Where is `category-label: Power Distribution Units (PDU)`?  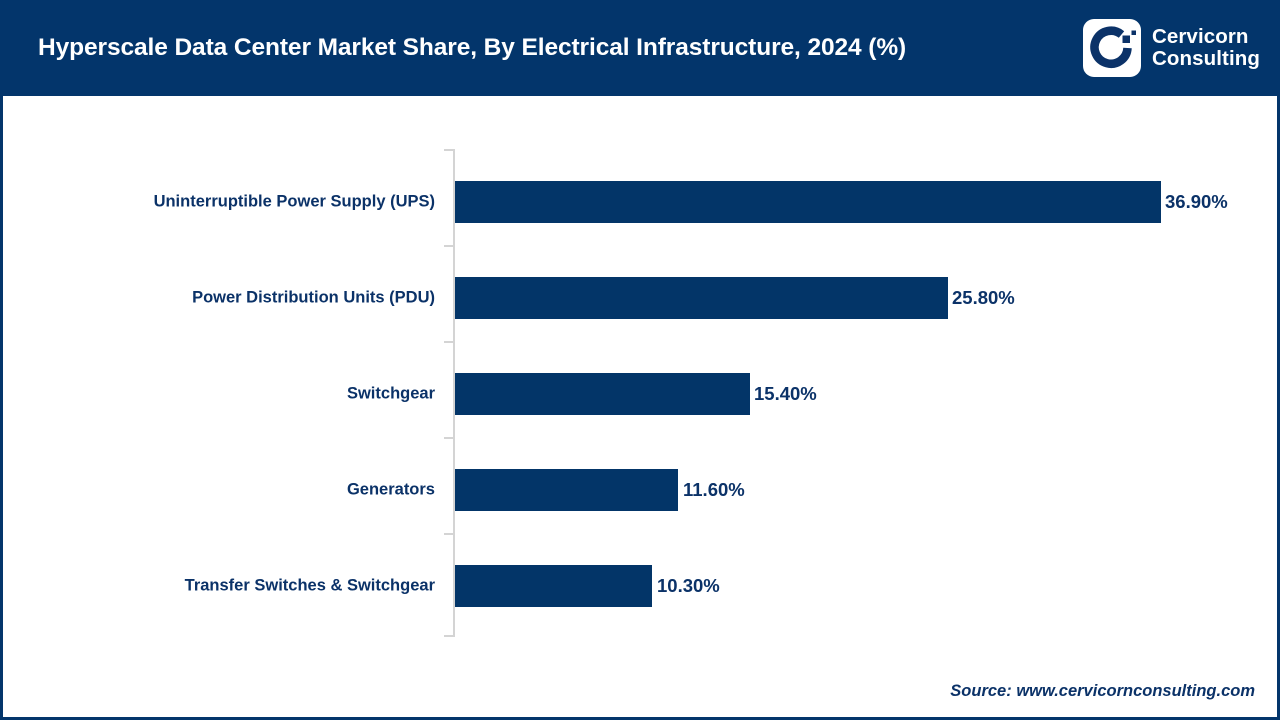 category-label: Power Distribution Units (PDU) is located at coordinates (313, 297).